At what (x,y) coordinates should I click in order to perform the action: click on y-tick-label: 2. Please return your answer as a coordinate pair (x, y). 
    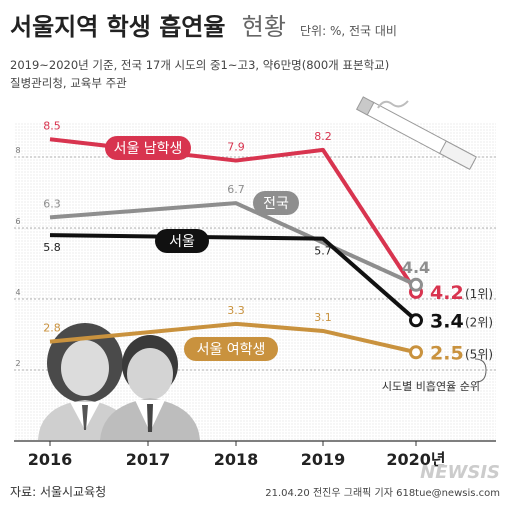
    Looking at the image, I should click on (17, 363).